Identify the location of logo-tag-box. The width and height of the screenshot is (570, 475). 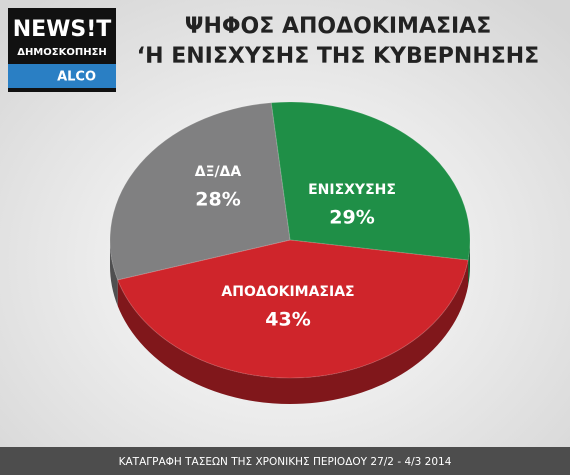
(62, 76).